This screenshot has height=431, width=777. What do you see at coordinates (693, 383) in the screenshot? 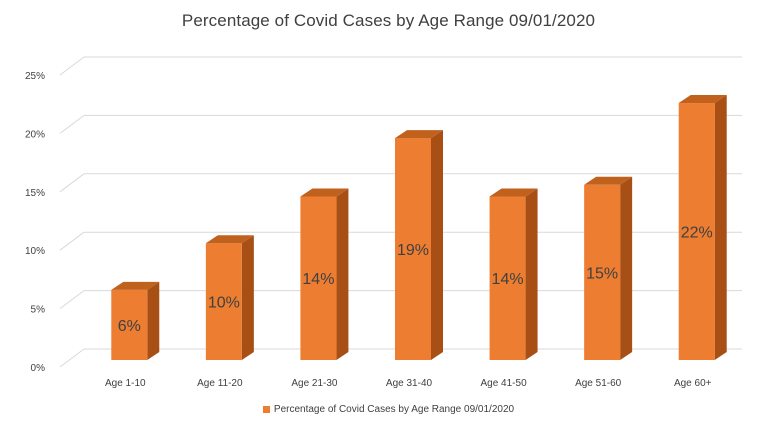
I see `x-tick-label: Age 60+` at bounding box center [693, 383].